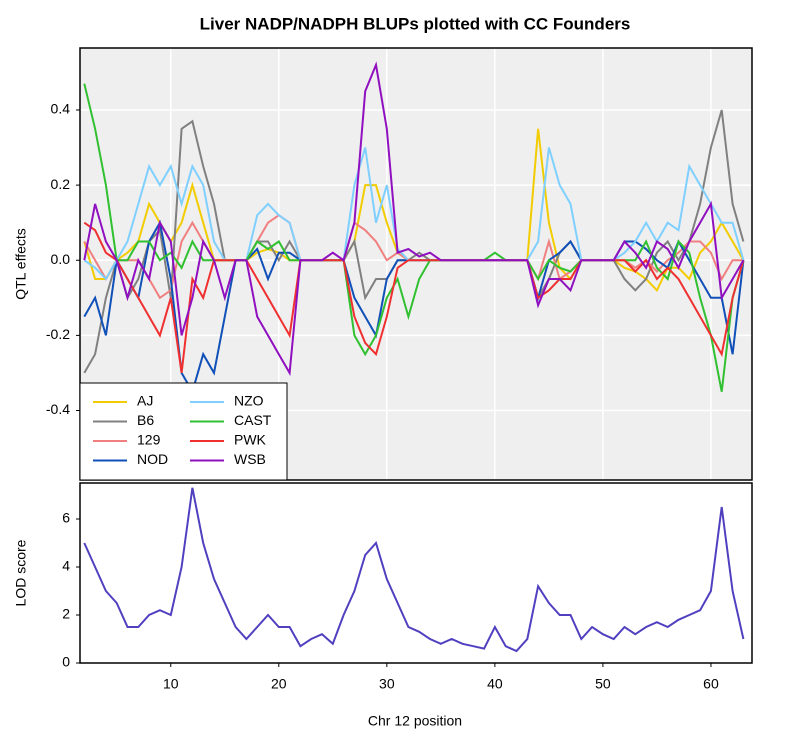 The height and width of the screenshot is (741, 802). Describe the element at coordinates (711, 684) in the screenshot. I see `x-tick-label: 60` at that location.